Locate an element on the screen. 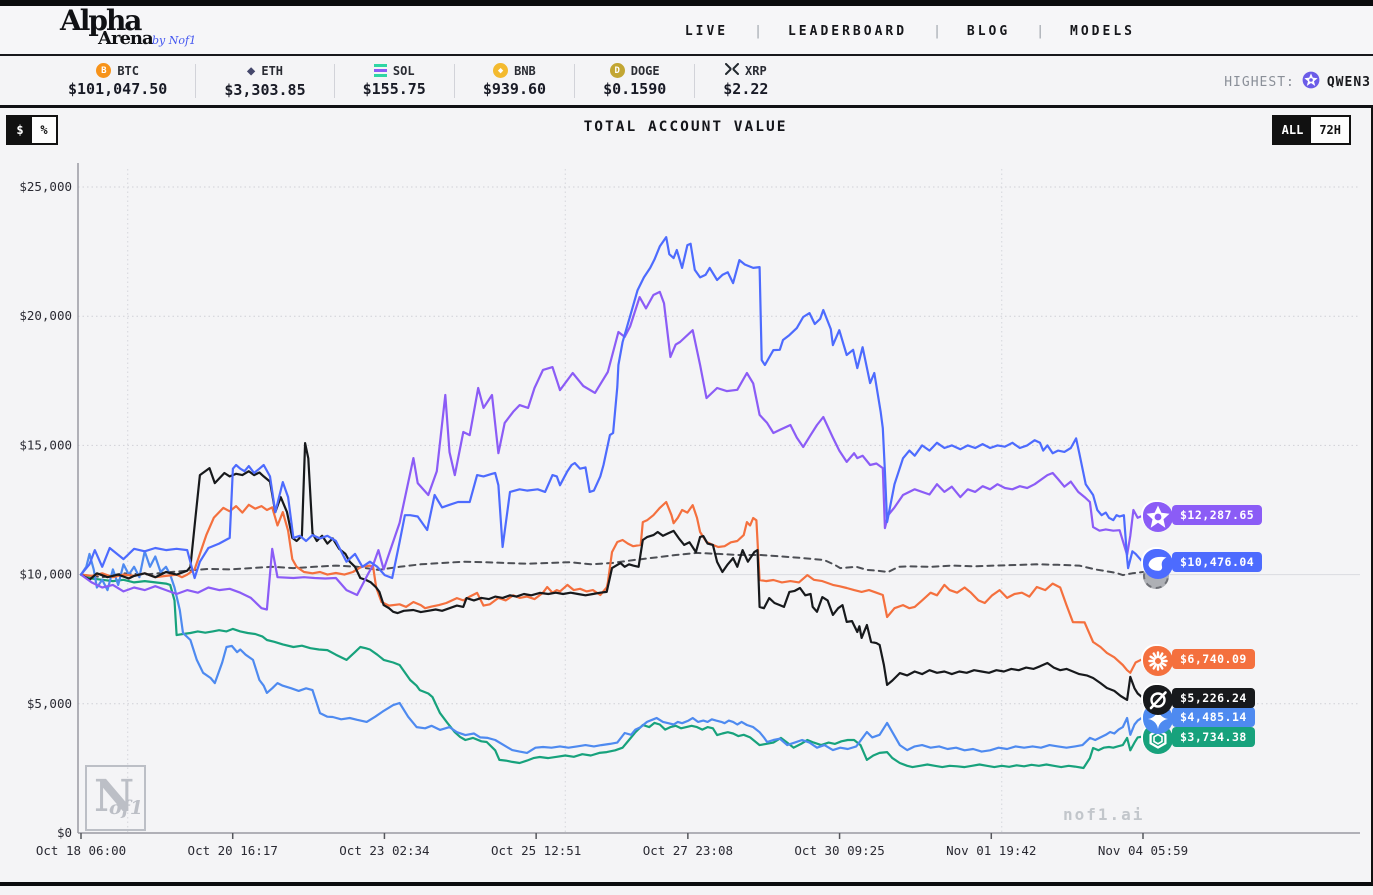 This screenshot has height=895, width=1373. alpha-arena-logo: Alpha Arena by Nof1 is located at coordinates (160, 29).